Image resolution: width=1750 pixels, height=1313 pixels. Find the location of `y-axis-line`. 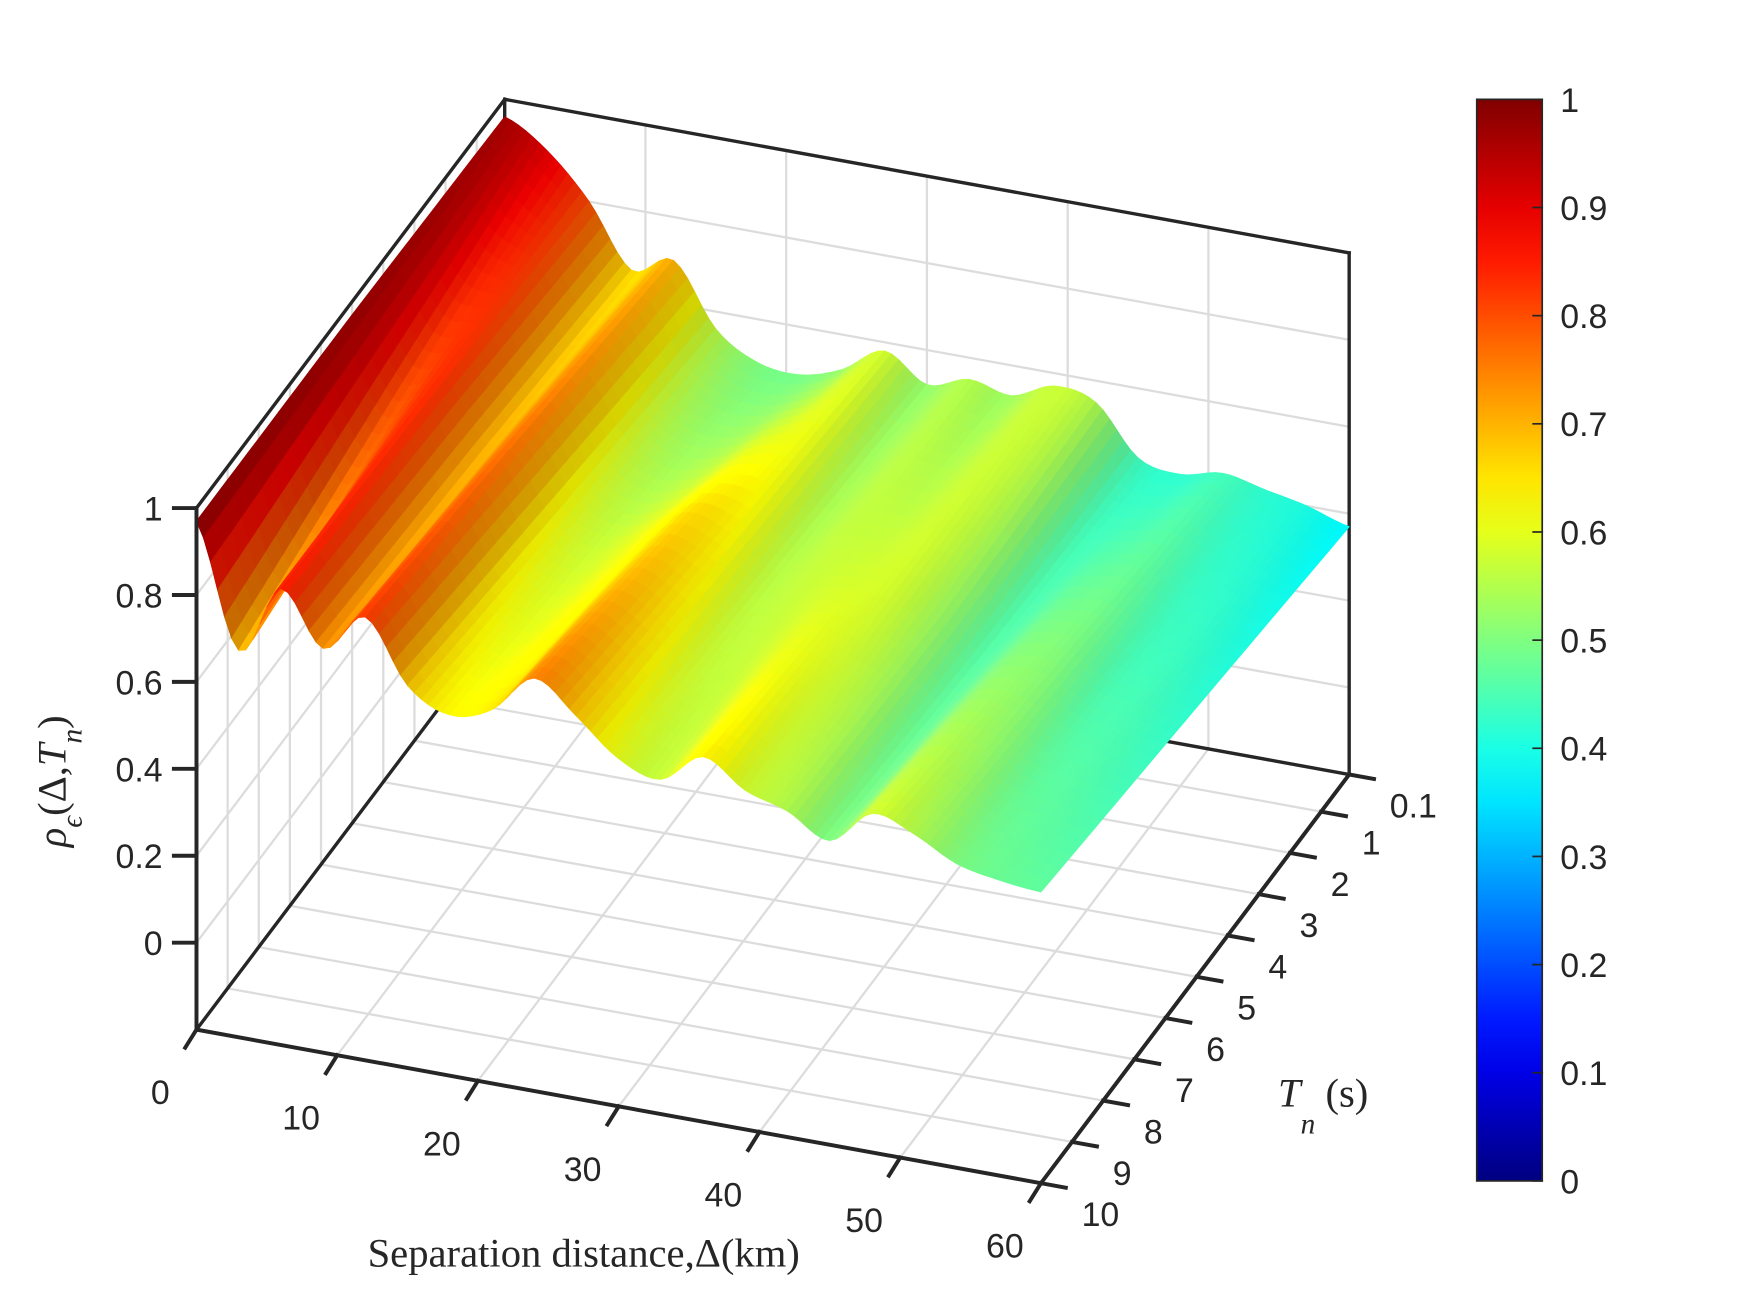

y-axis-line is located at coordinates (1195, 978).